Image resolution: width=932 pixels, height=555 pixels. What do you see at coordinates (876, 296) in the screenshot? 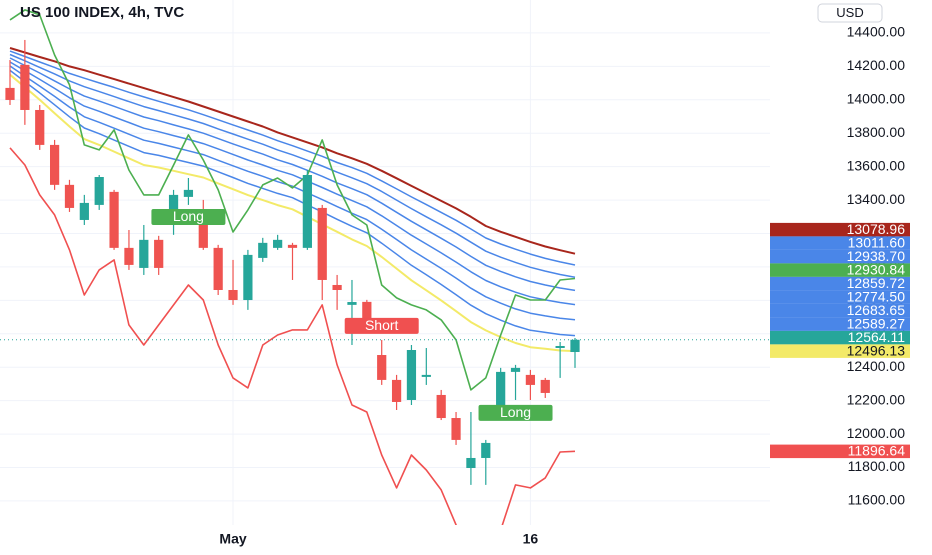
I see `price-badge-label: 12774.50` at bounding box center [876, 296].